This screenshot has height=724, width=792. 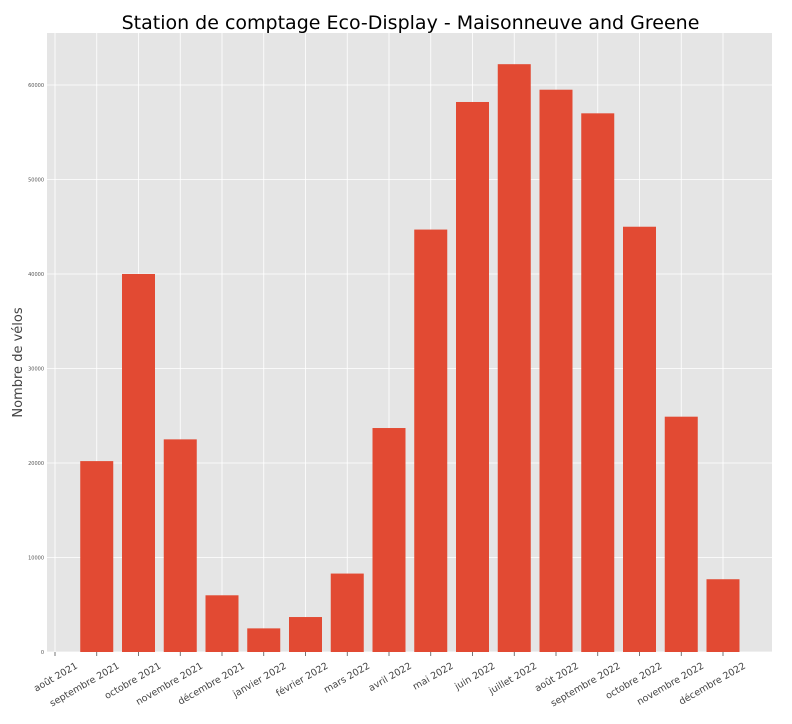 What do you see at coordinates (347, 678) in the screenshot?
I see `x-tick-label: mars 2022` at bounding box center [347, 678].